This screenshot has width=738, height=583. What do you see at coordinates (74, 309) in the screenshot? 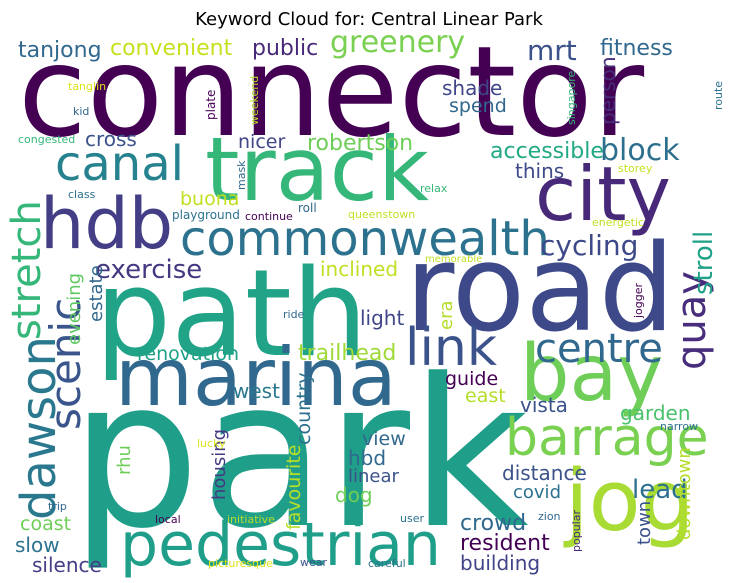
I see `word: evening` at bounding box center [74, 309].